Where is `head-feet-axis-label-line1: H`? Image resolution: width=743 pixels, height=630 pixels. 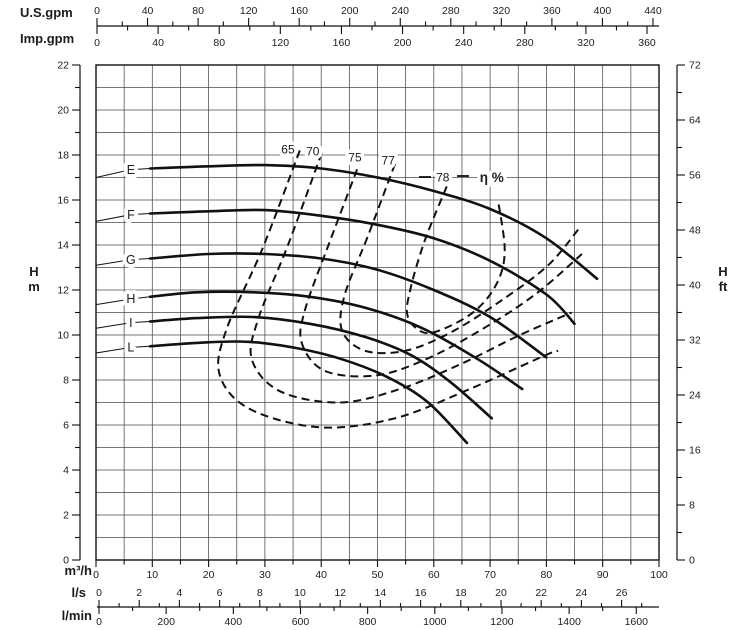
head-feet-axis-label-line1: H is located at coordinates (723, 271).